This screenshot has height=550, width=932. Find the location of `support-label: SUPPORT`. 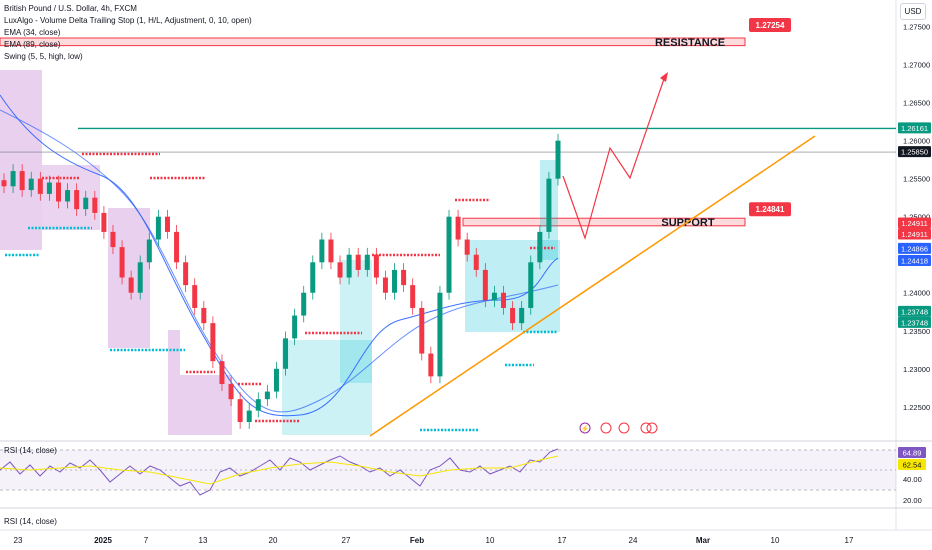

support-label: SUPPORT is located at coordinates (687, 223).